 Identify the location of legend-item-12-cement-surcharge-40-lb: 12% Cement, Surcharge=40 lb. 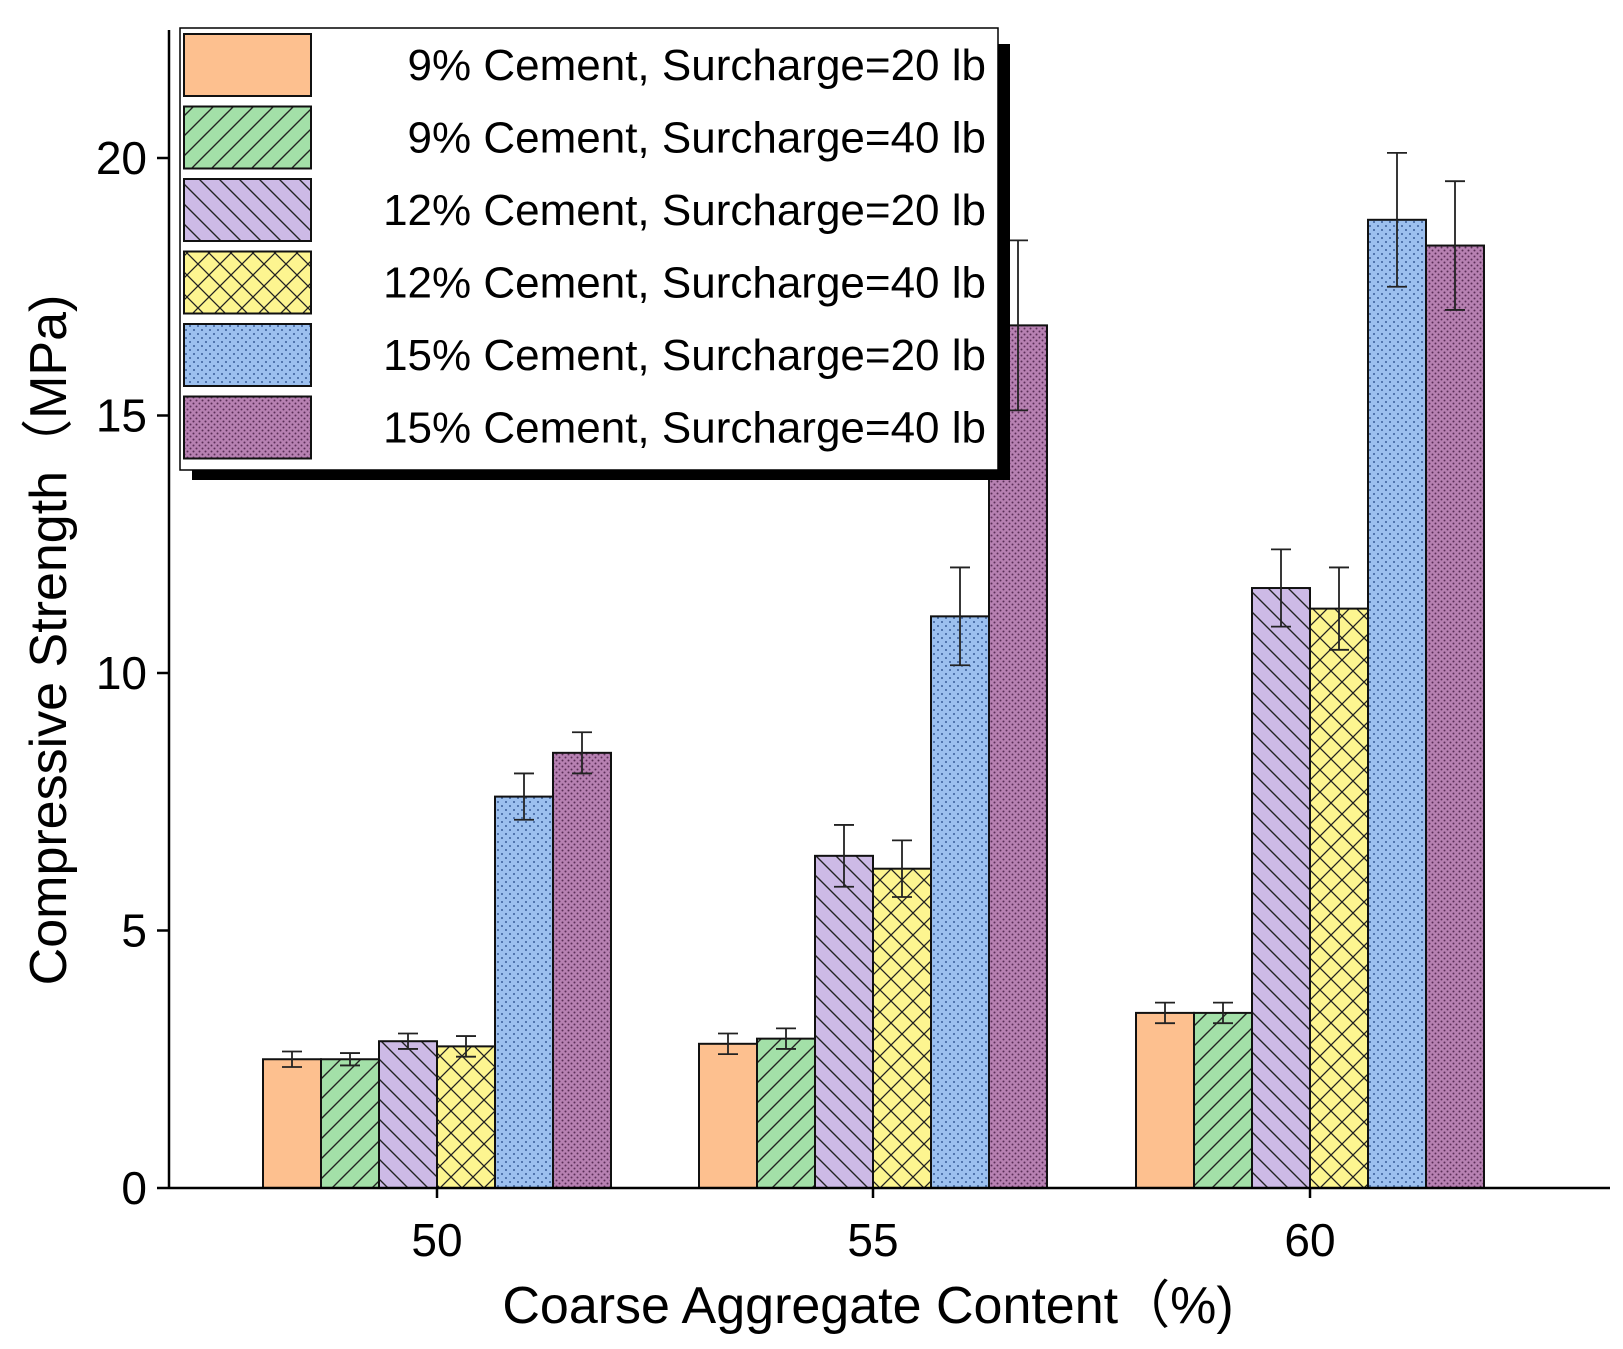
(584, 282).